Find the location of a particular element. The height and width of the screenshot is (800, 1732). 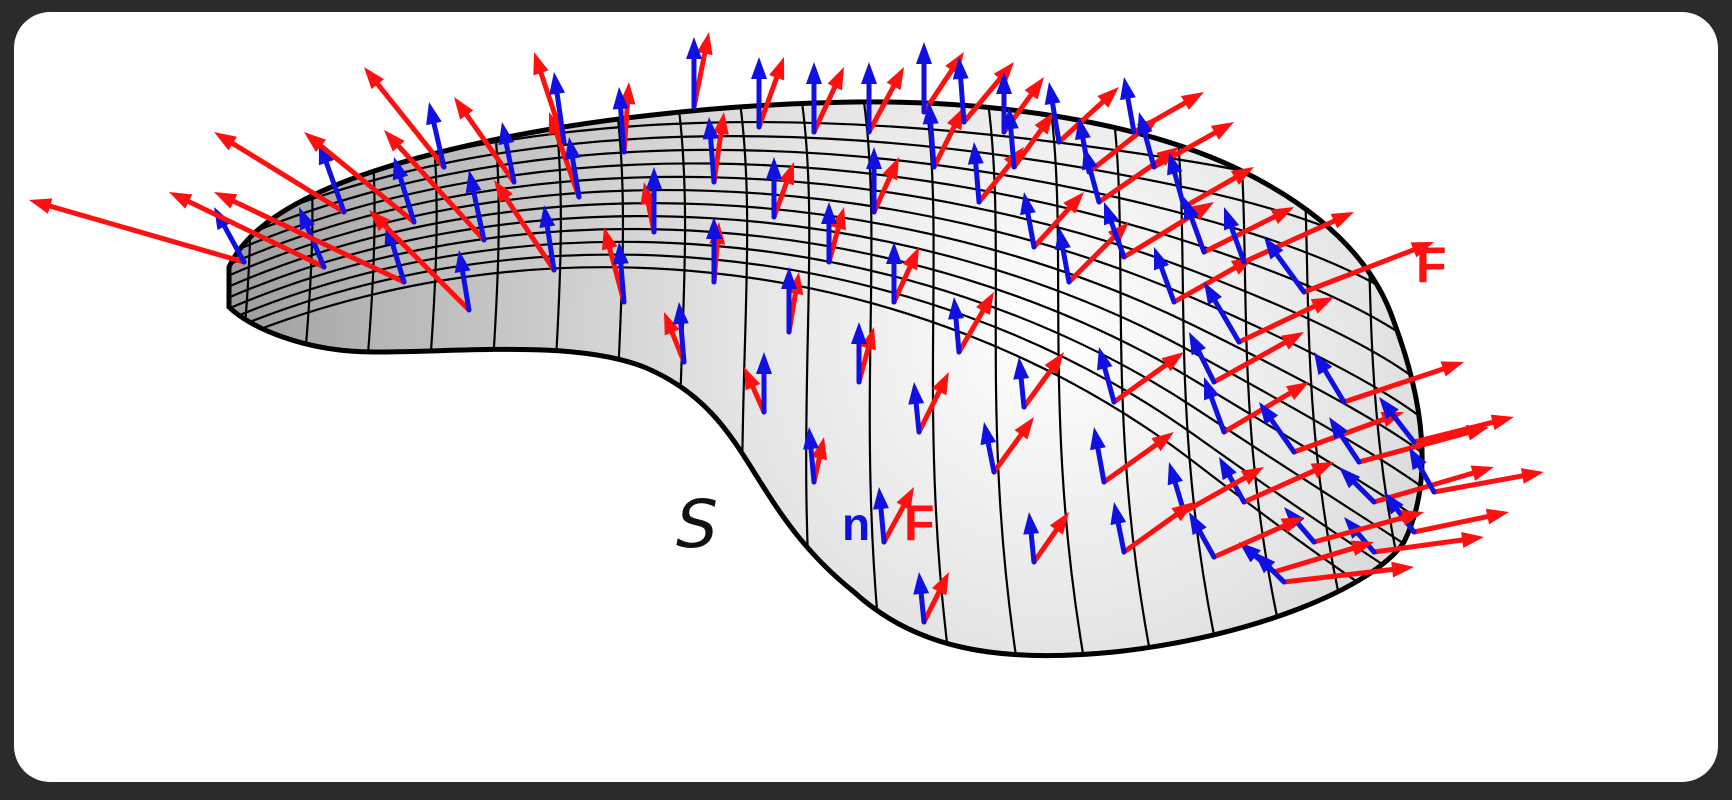

field-vector-label-edge: F is located at coordinates (1431, 265).